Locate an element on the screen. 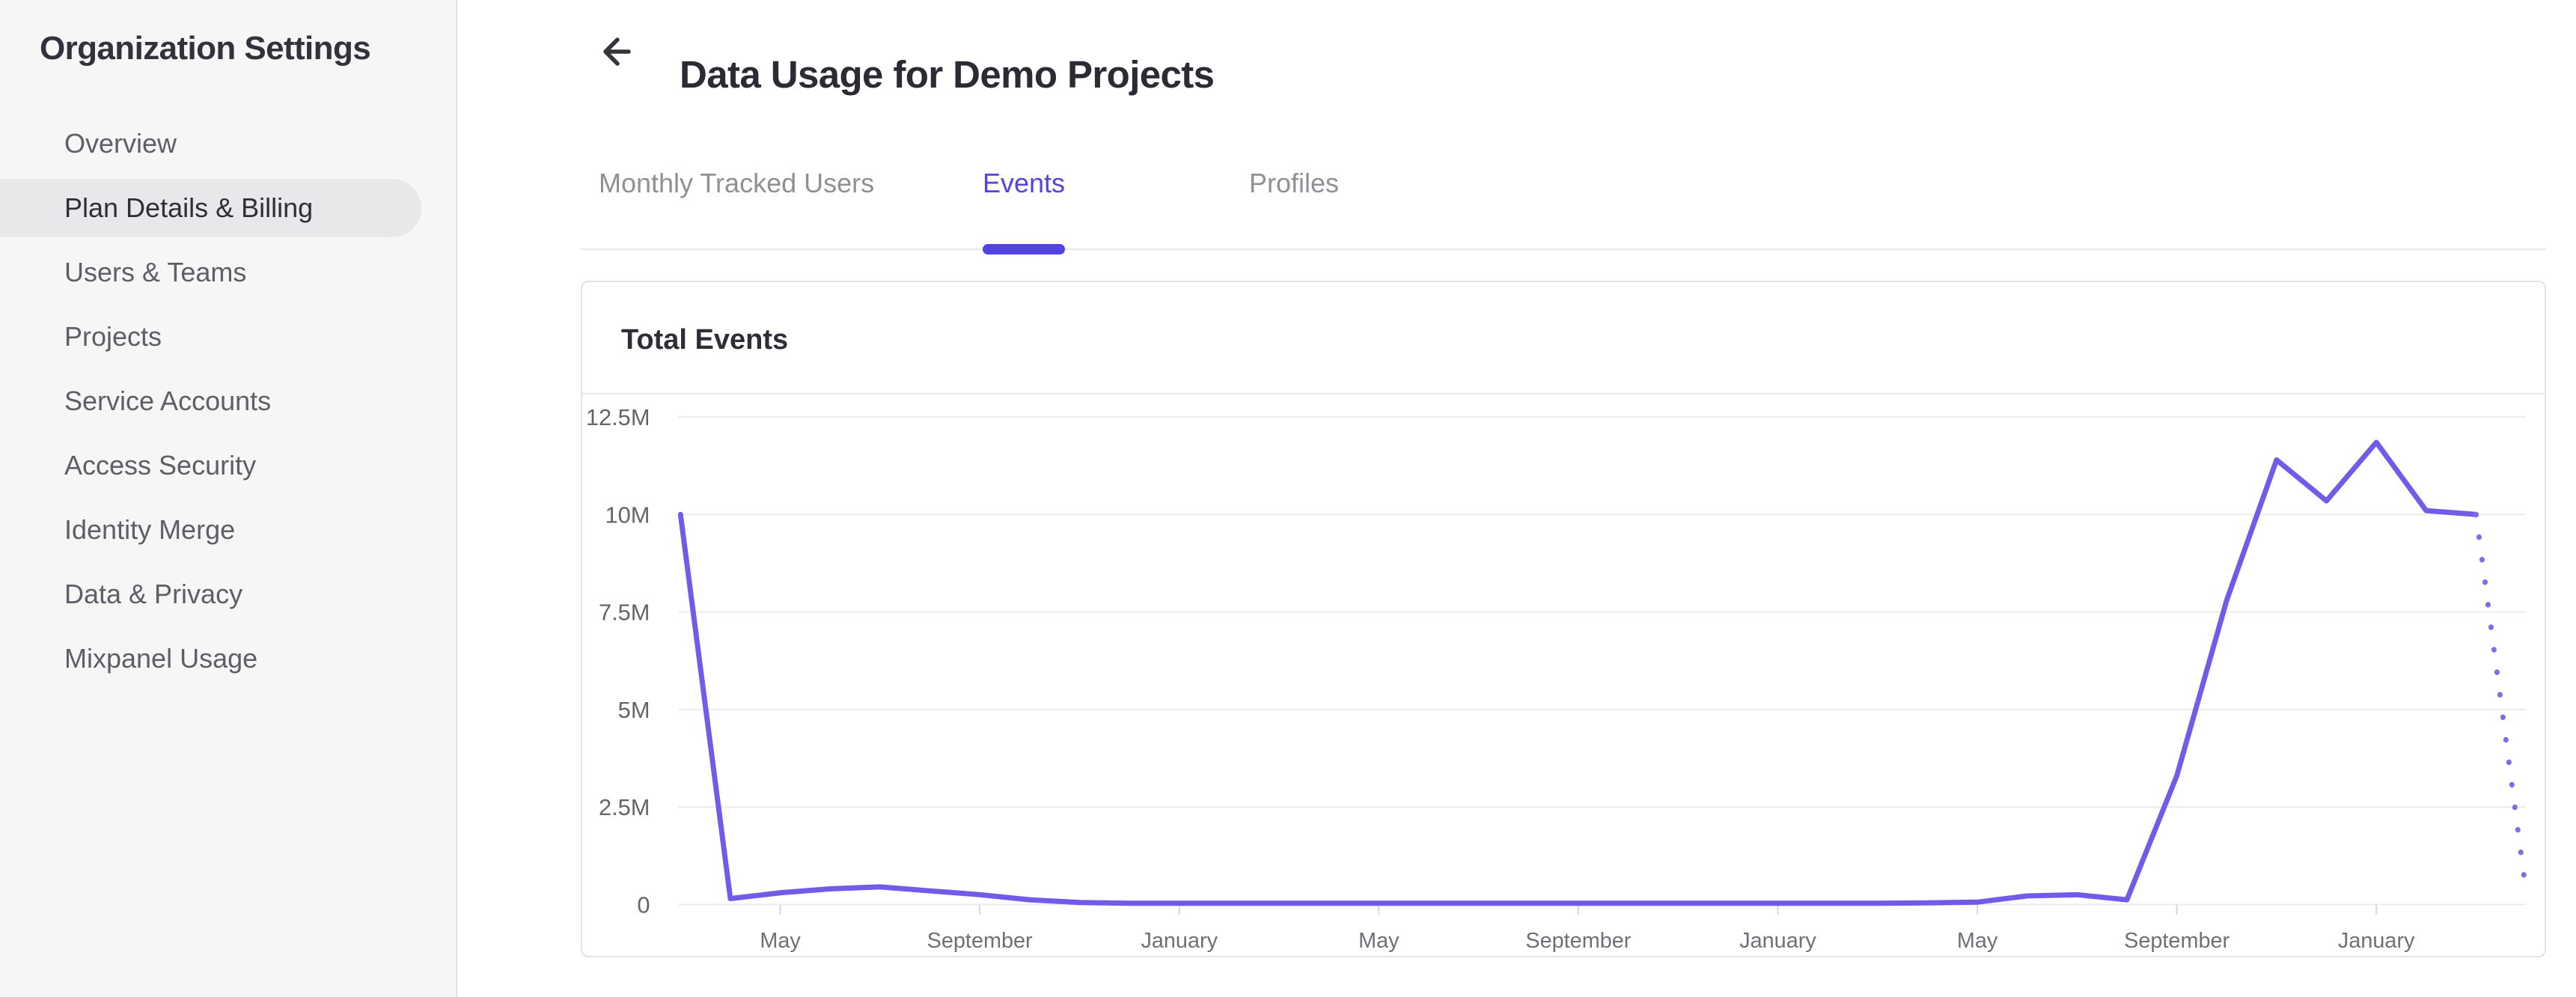 This screenshot has height=997, width=2576. sidebar-item-identity-merge: Identity Merge is located at coordinates (228, 530).